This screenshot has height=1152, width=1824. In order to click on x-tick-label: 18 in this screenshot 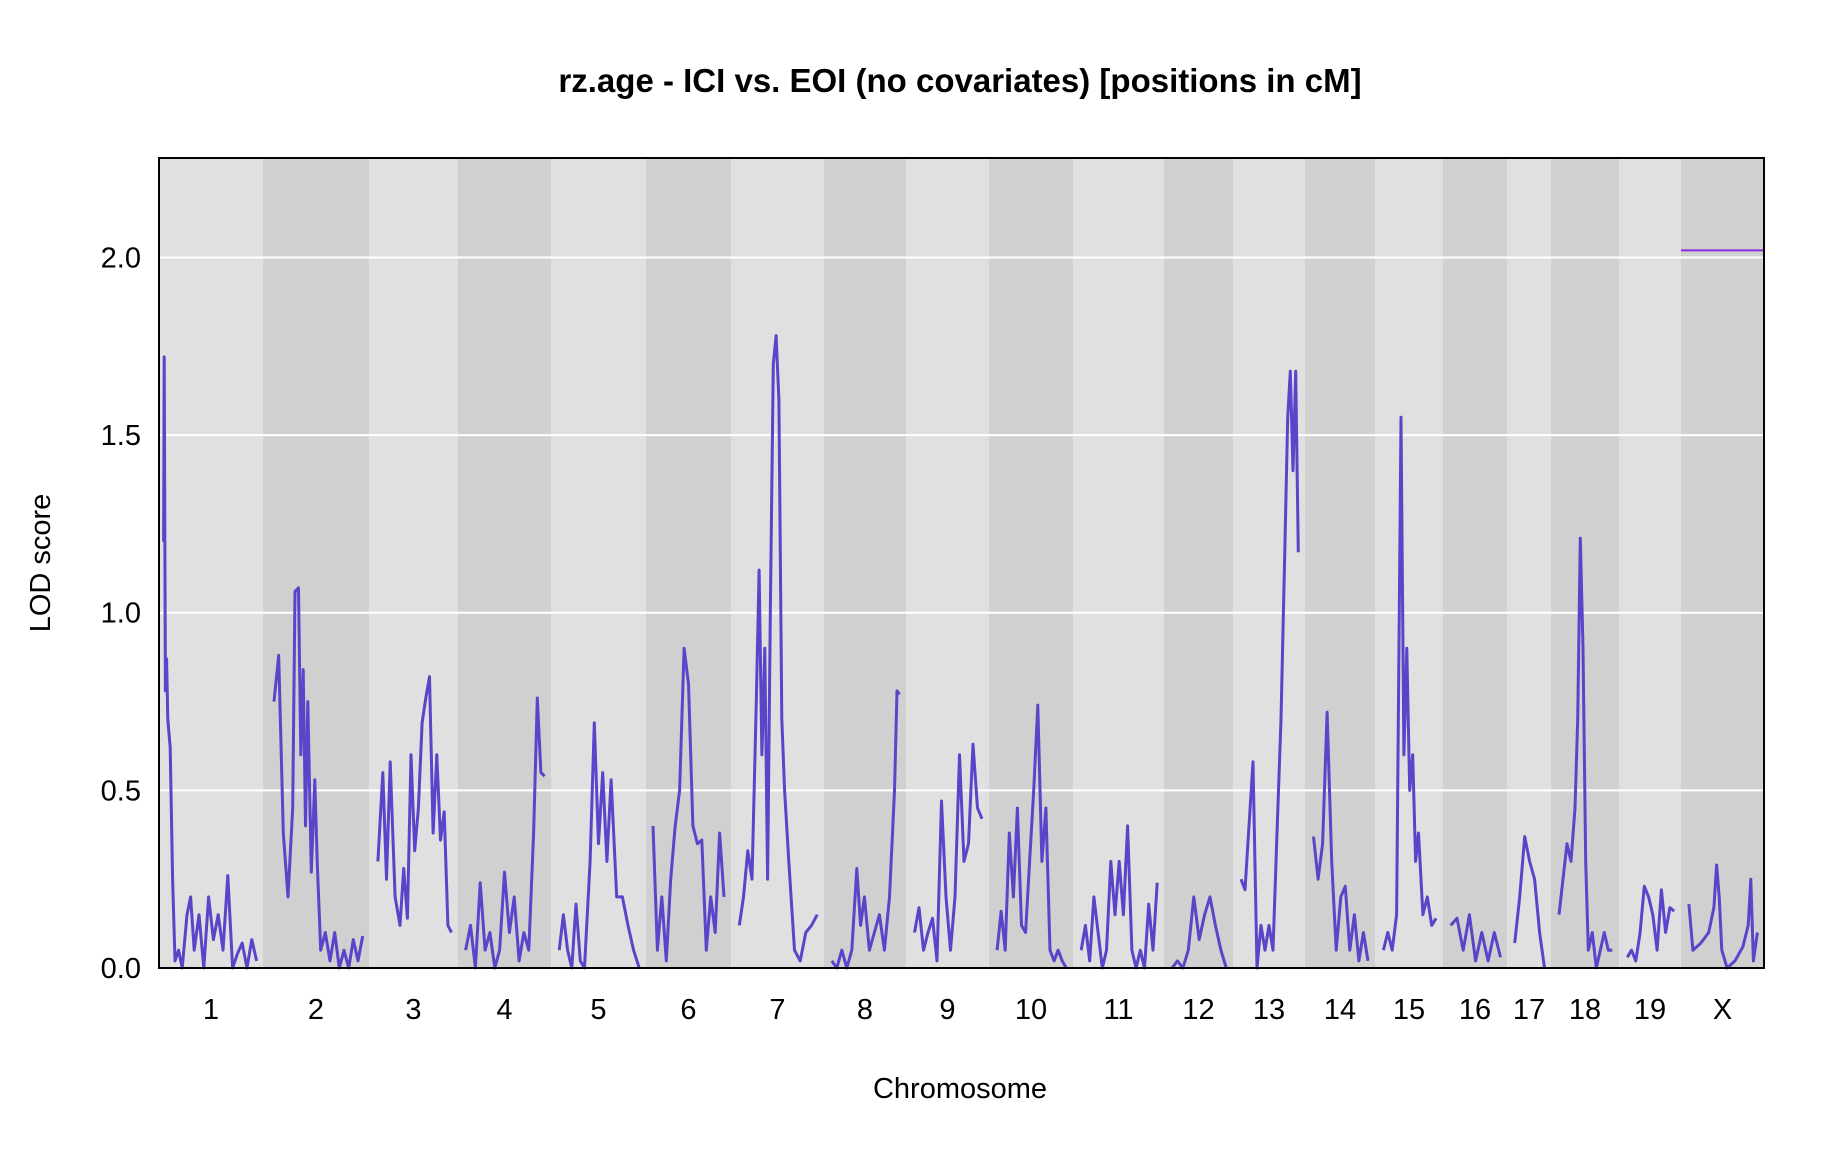, I will do `click(1585, 1010)`.